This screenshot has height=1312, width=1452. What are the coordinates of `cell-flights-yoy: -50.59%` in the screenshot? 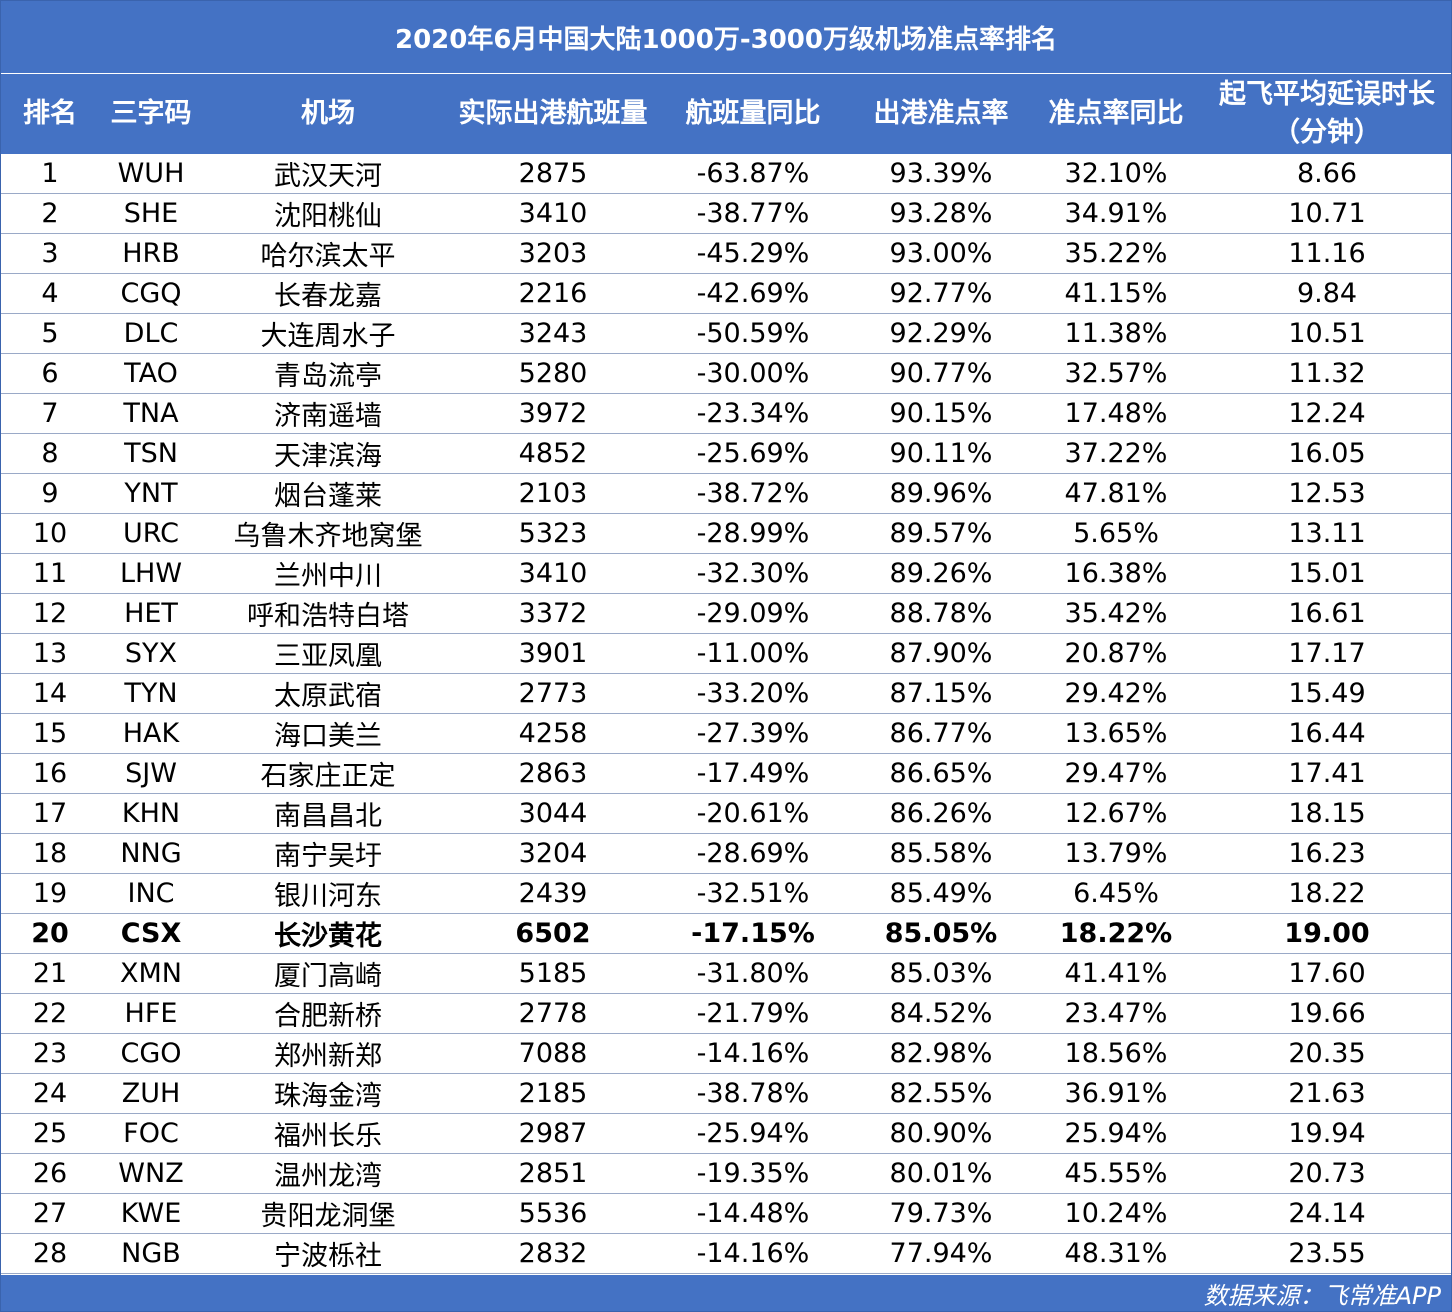 It's located at (753, 333).